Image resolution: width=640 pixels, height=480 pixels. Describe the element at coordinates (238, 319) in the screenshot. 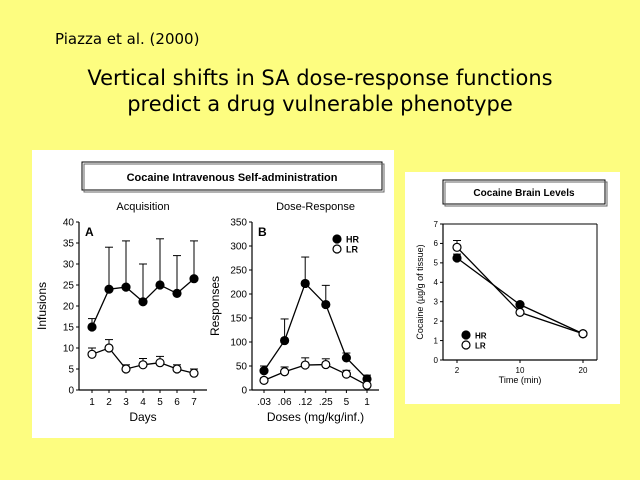

I see `y-tick-label: 150` at that location.